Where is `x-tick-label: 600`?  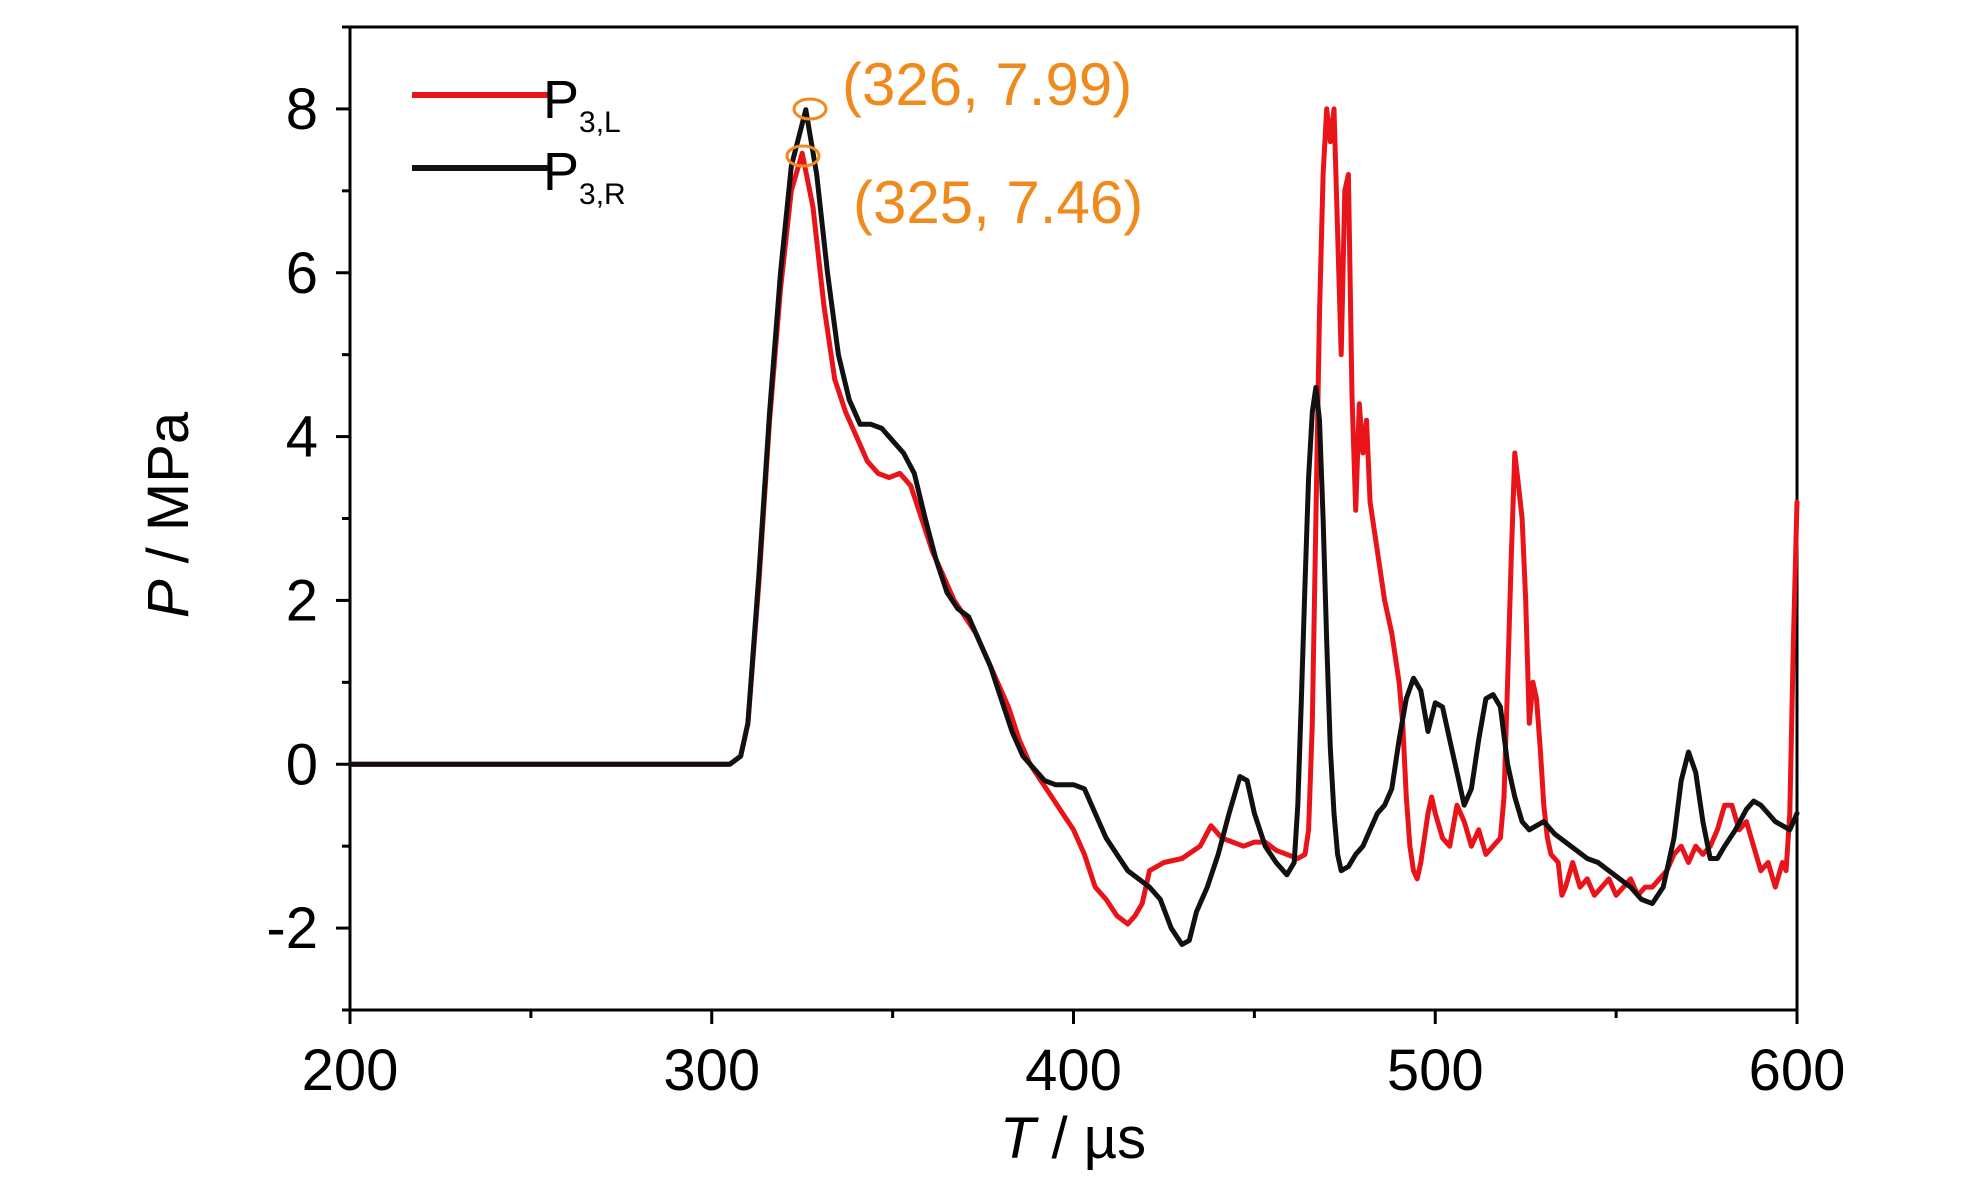
x-tick-label: 600 is located at coordinates (1797, 1070).